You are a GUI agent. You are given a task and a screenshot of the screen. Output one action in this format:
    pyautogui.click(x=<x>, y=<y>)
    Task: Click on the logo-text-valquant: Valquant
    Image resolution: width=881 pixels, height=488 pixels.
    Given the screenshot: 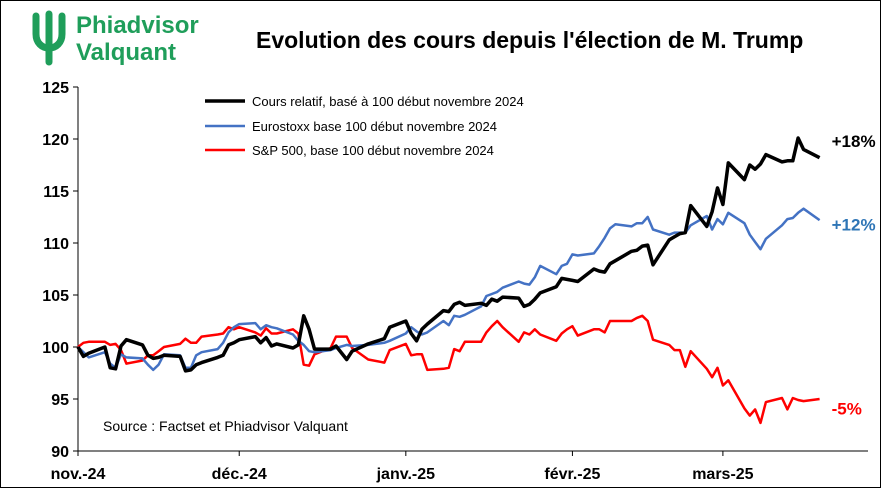 What is the action you would take?
    pyautogui.click(x=126, y=52)
    